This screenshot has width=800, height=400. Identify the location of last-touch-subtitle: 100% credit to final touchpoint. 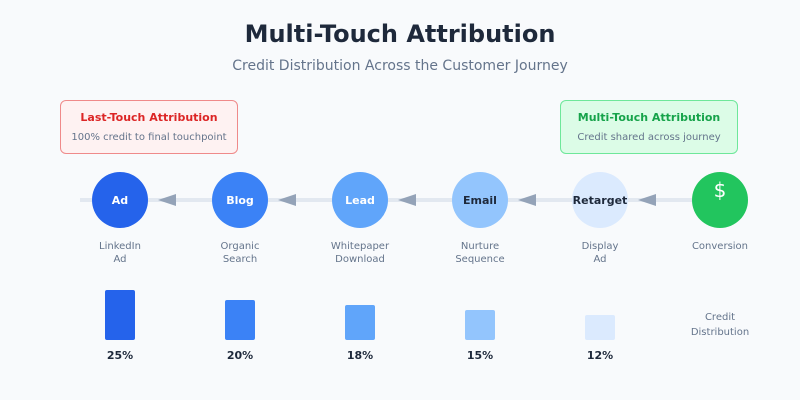
(149, 137).